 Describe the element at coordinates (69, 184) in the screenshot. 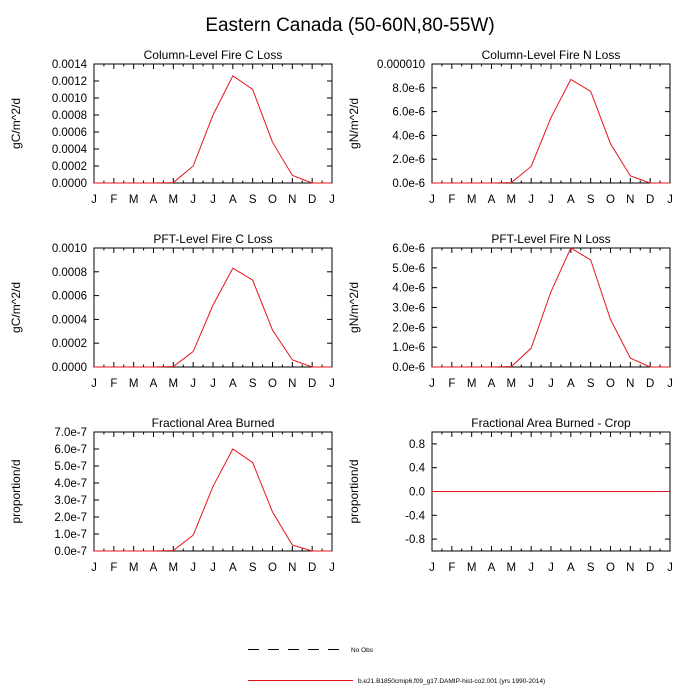

I see `y-tick-label: 0.0000` at that location.